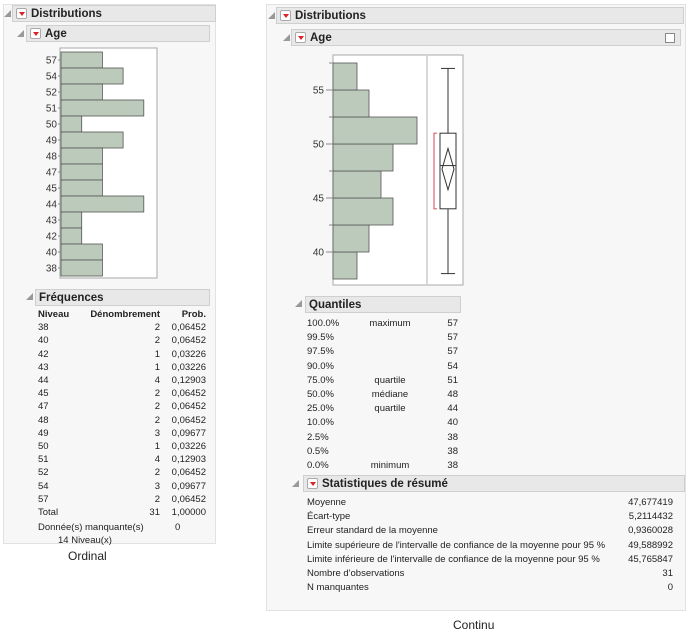  I want to click on table-cell: 3, so click(157, 486).